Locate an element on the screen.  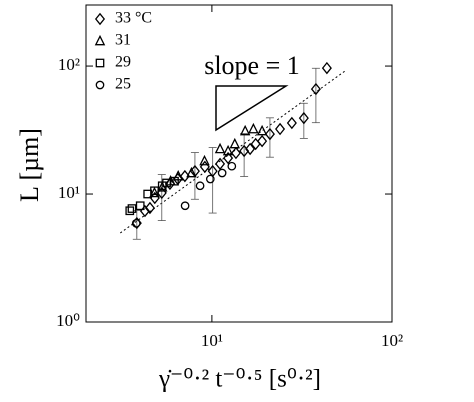
legend-label: 31 is located at coordinates (123, 40).